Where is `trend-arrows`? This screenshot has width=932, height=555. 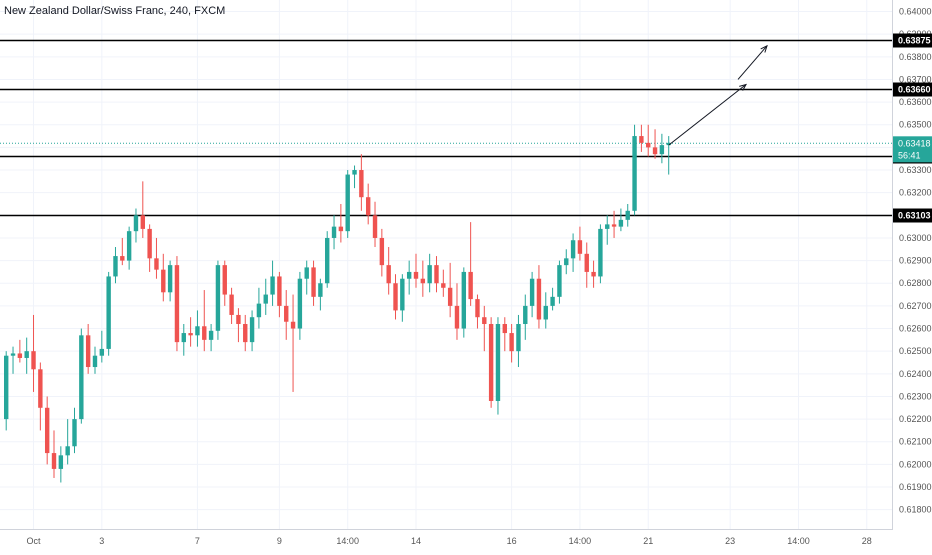
trend-arrows is located at coordinates (718, 95).